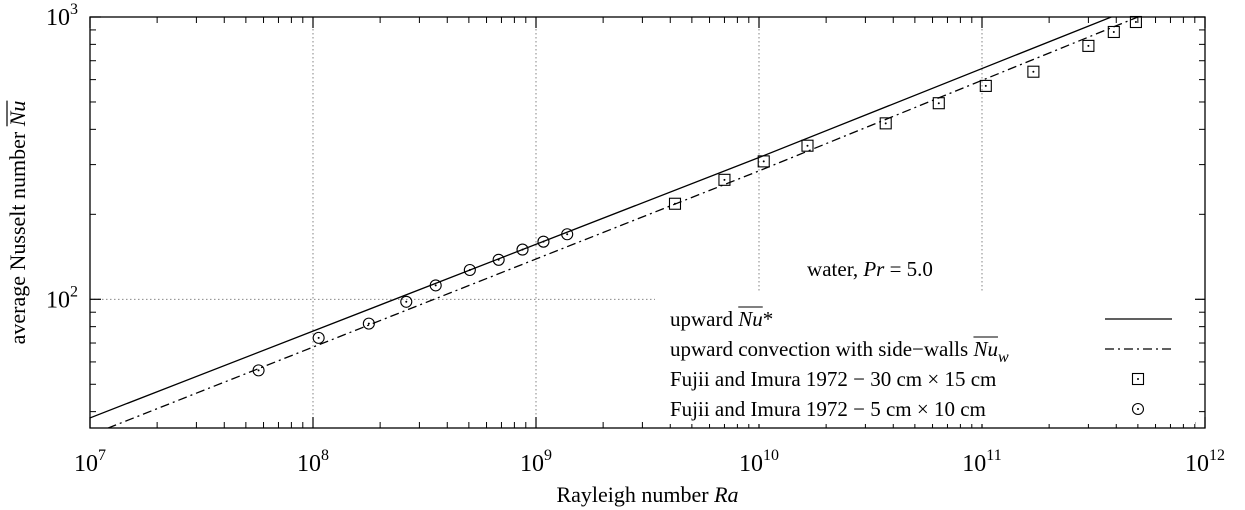 Image resolution: width=1245 pixels, height=510 pixels. I want to click on x-axis-label: Rayleigh number Ra, so click(647, 494).